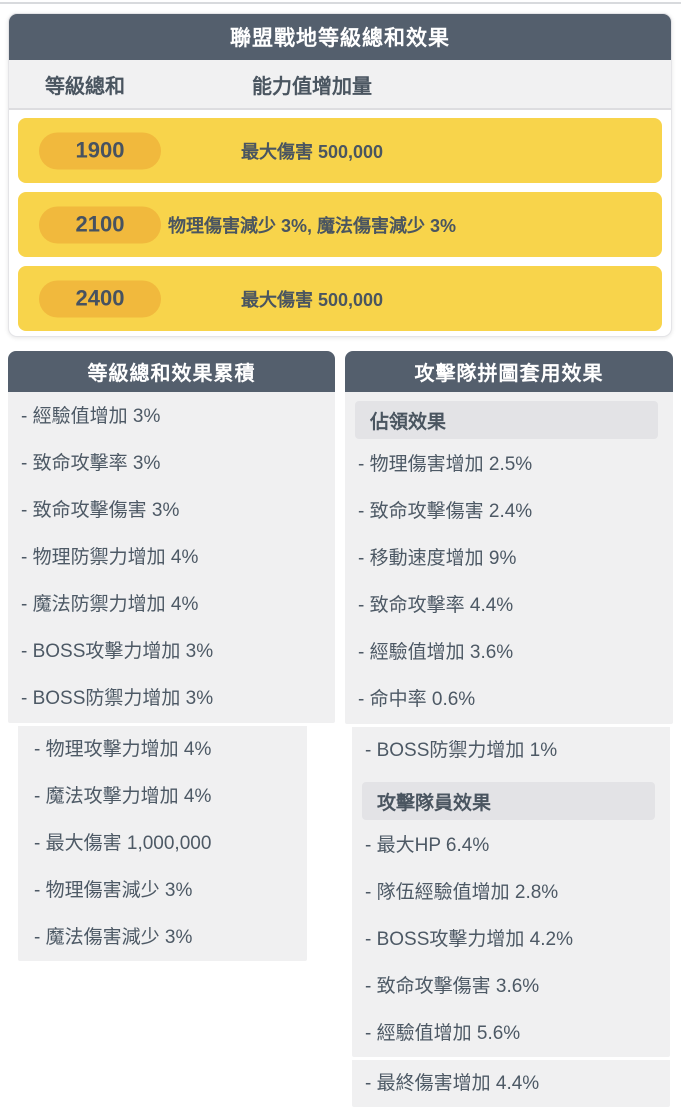 This screenshot has width=681, height=1107. I want to click on effect-list-item: - 魔法傷害減少 3%, so click(113, 937).